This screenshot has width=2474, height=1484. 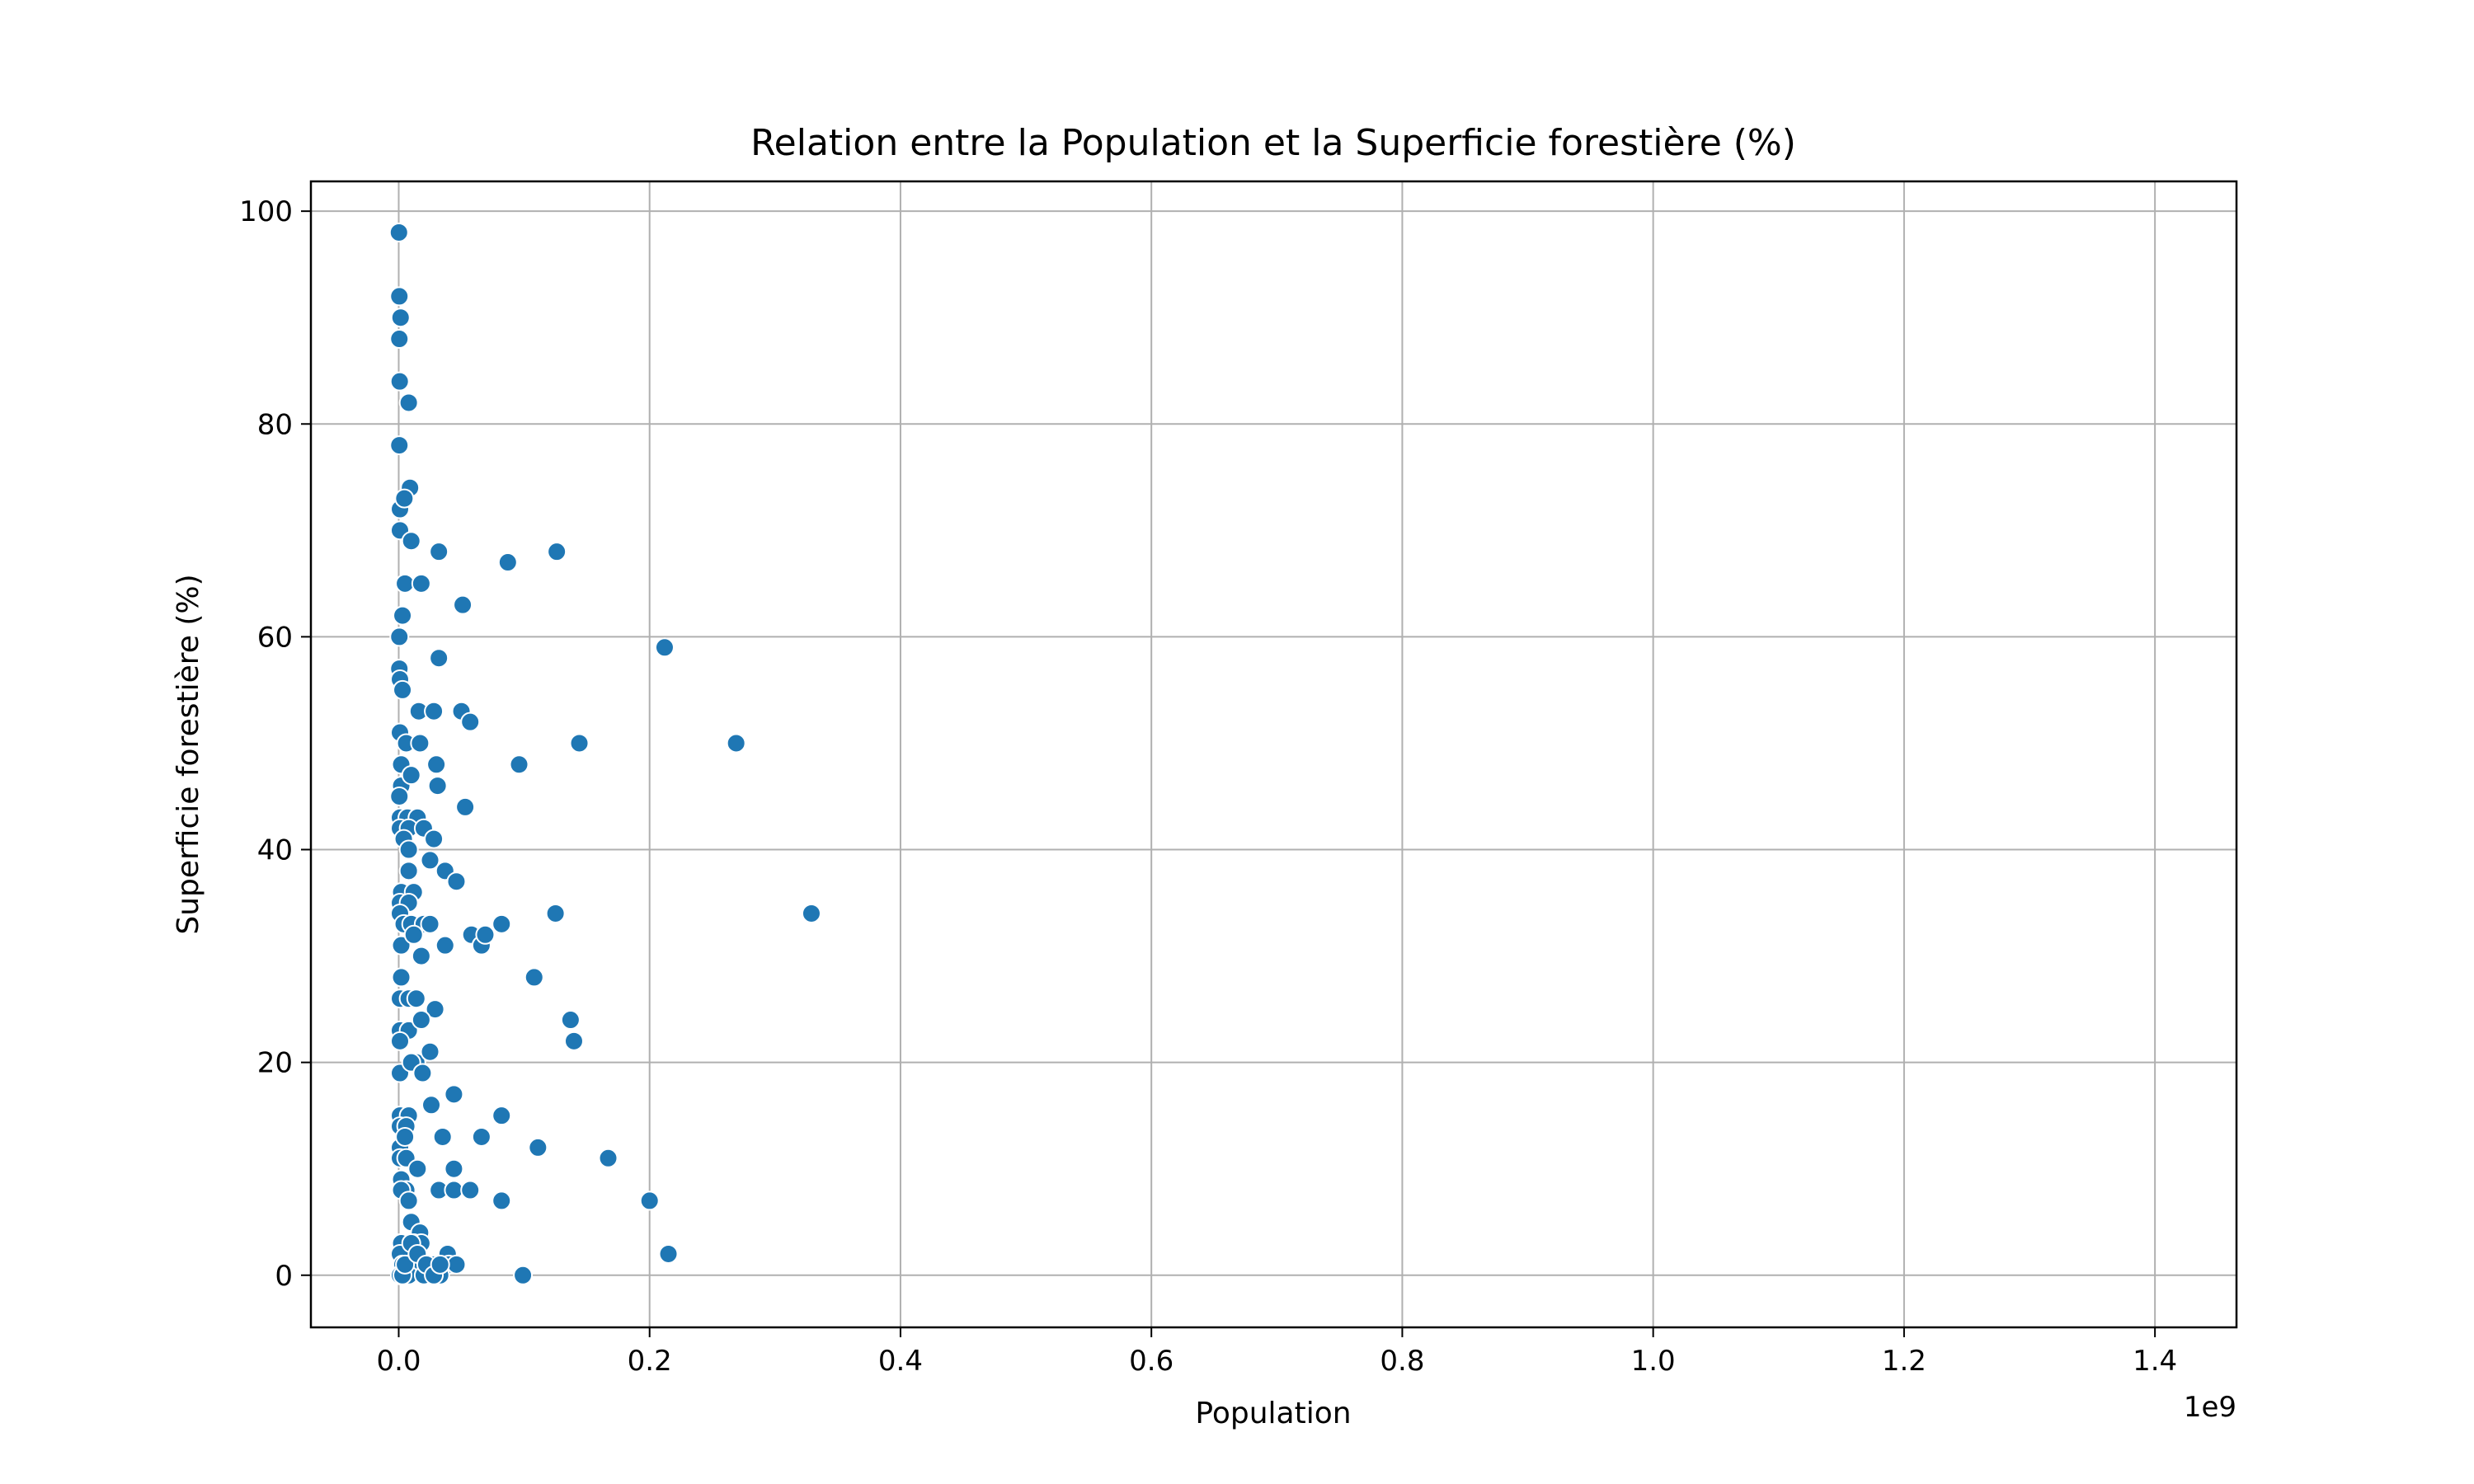 I want to click on y-axis: 0 20 40 60 80 100, so click(x=275, y=744).